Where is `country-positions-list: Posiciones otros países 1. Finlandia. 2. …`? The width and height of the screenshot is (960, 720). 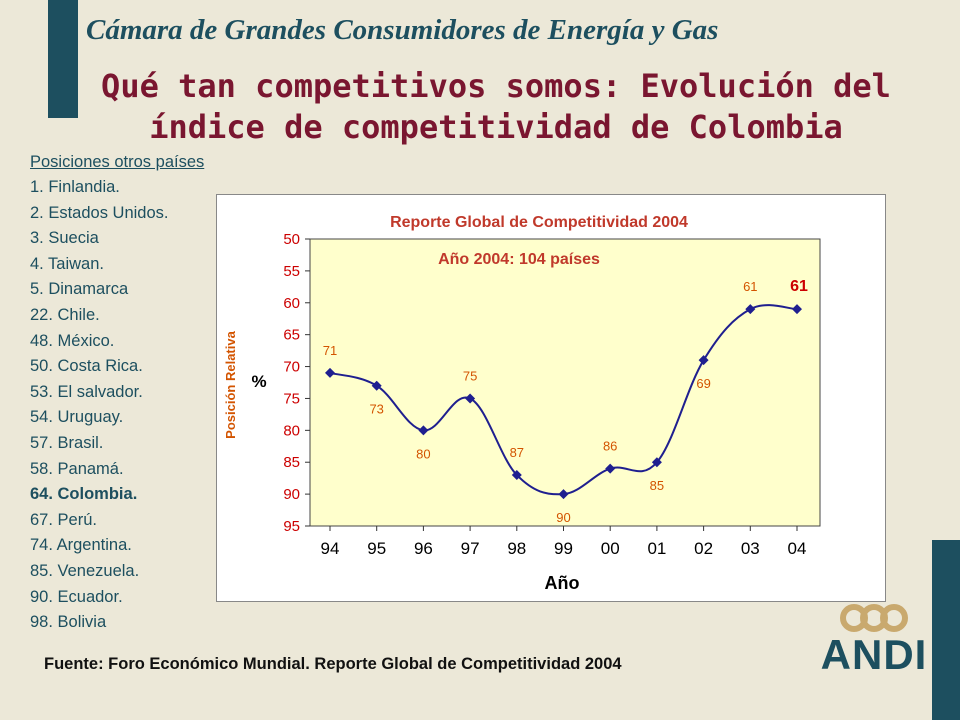
country-positions-list: Posiciones otros países 1. Finlandia. 2. … is located at coordinates (117, 392).